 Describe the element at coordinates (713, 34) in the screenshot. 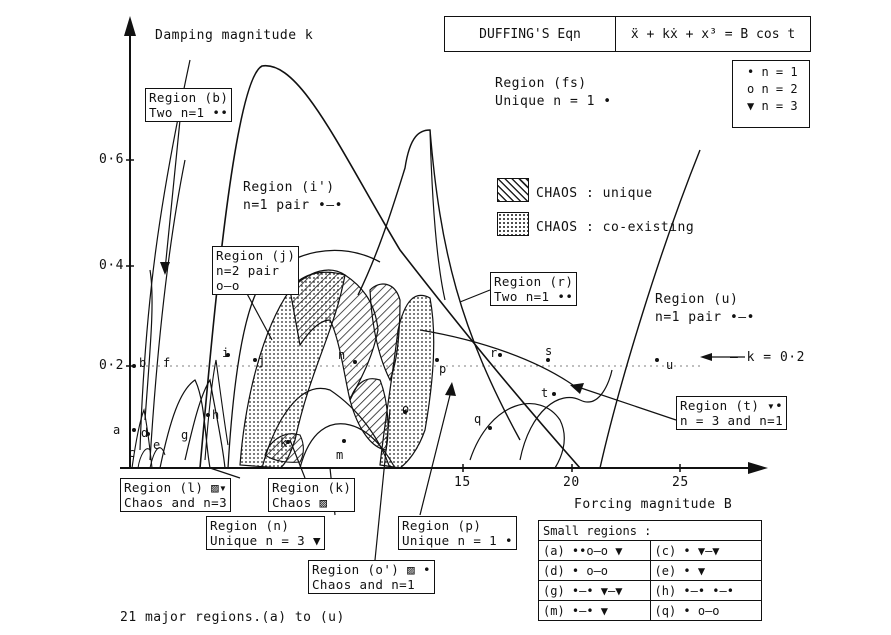

I see `equation: ẍ + kẋ + x³ = B cos t` at that location.